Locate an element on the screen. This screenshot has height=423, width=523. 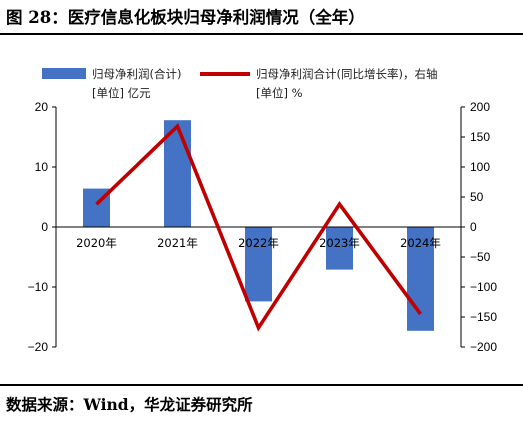
legend-label-bar: 归母净利润(合计) is located at coordinates (136, 74).